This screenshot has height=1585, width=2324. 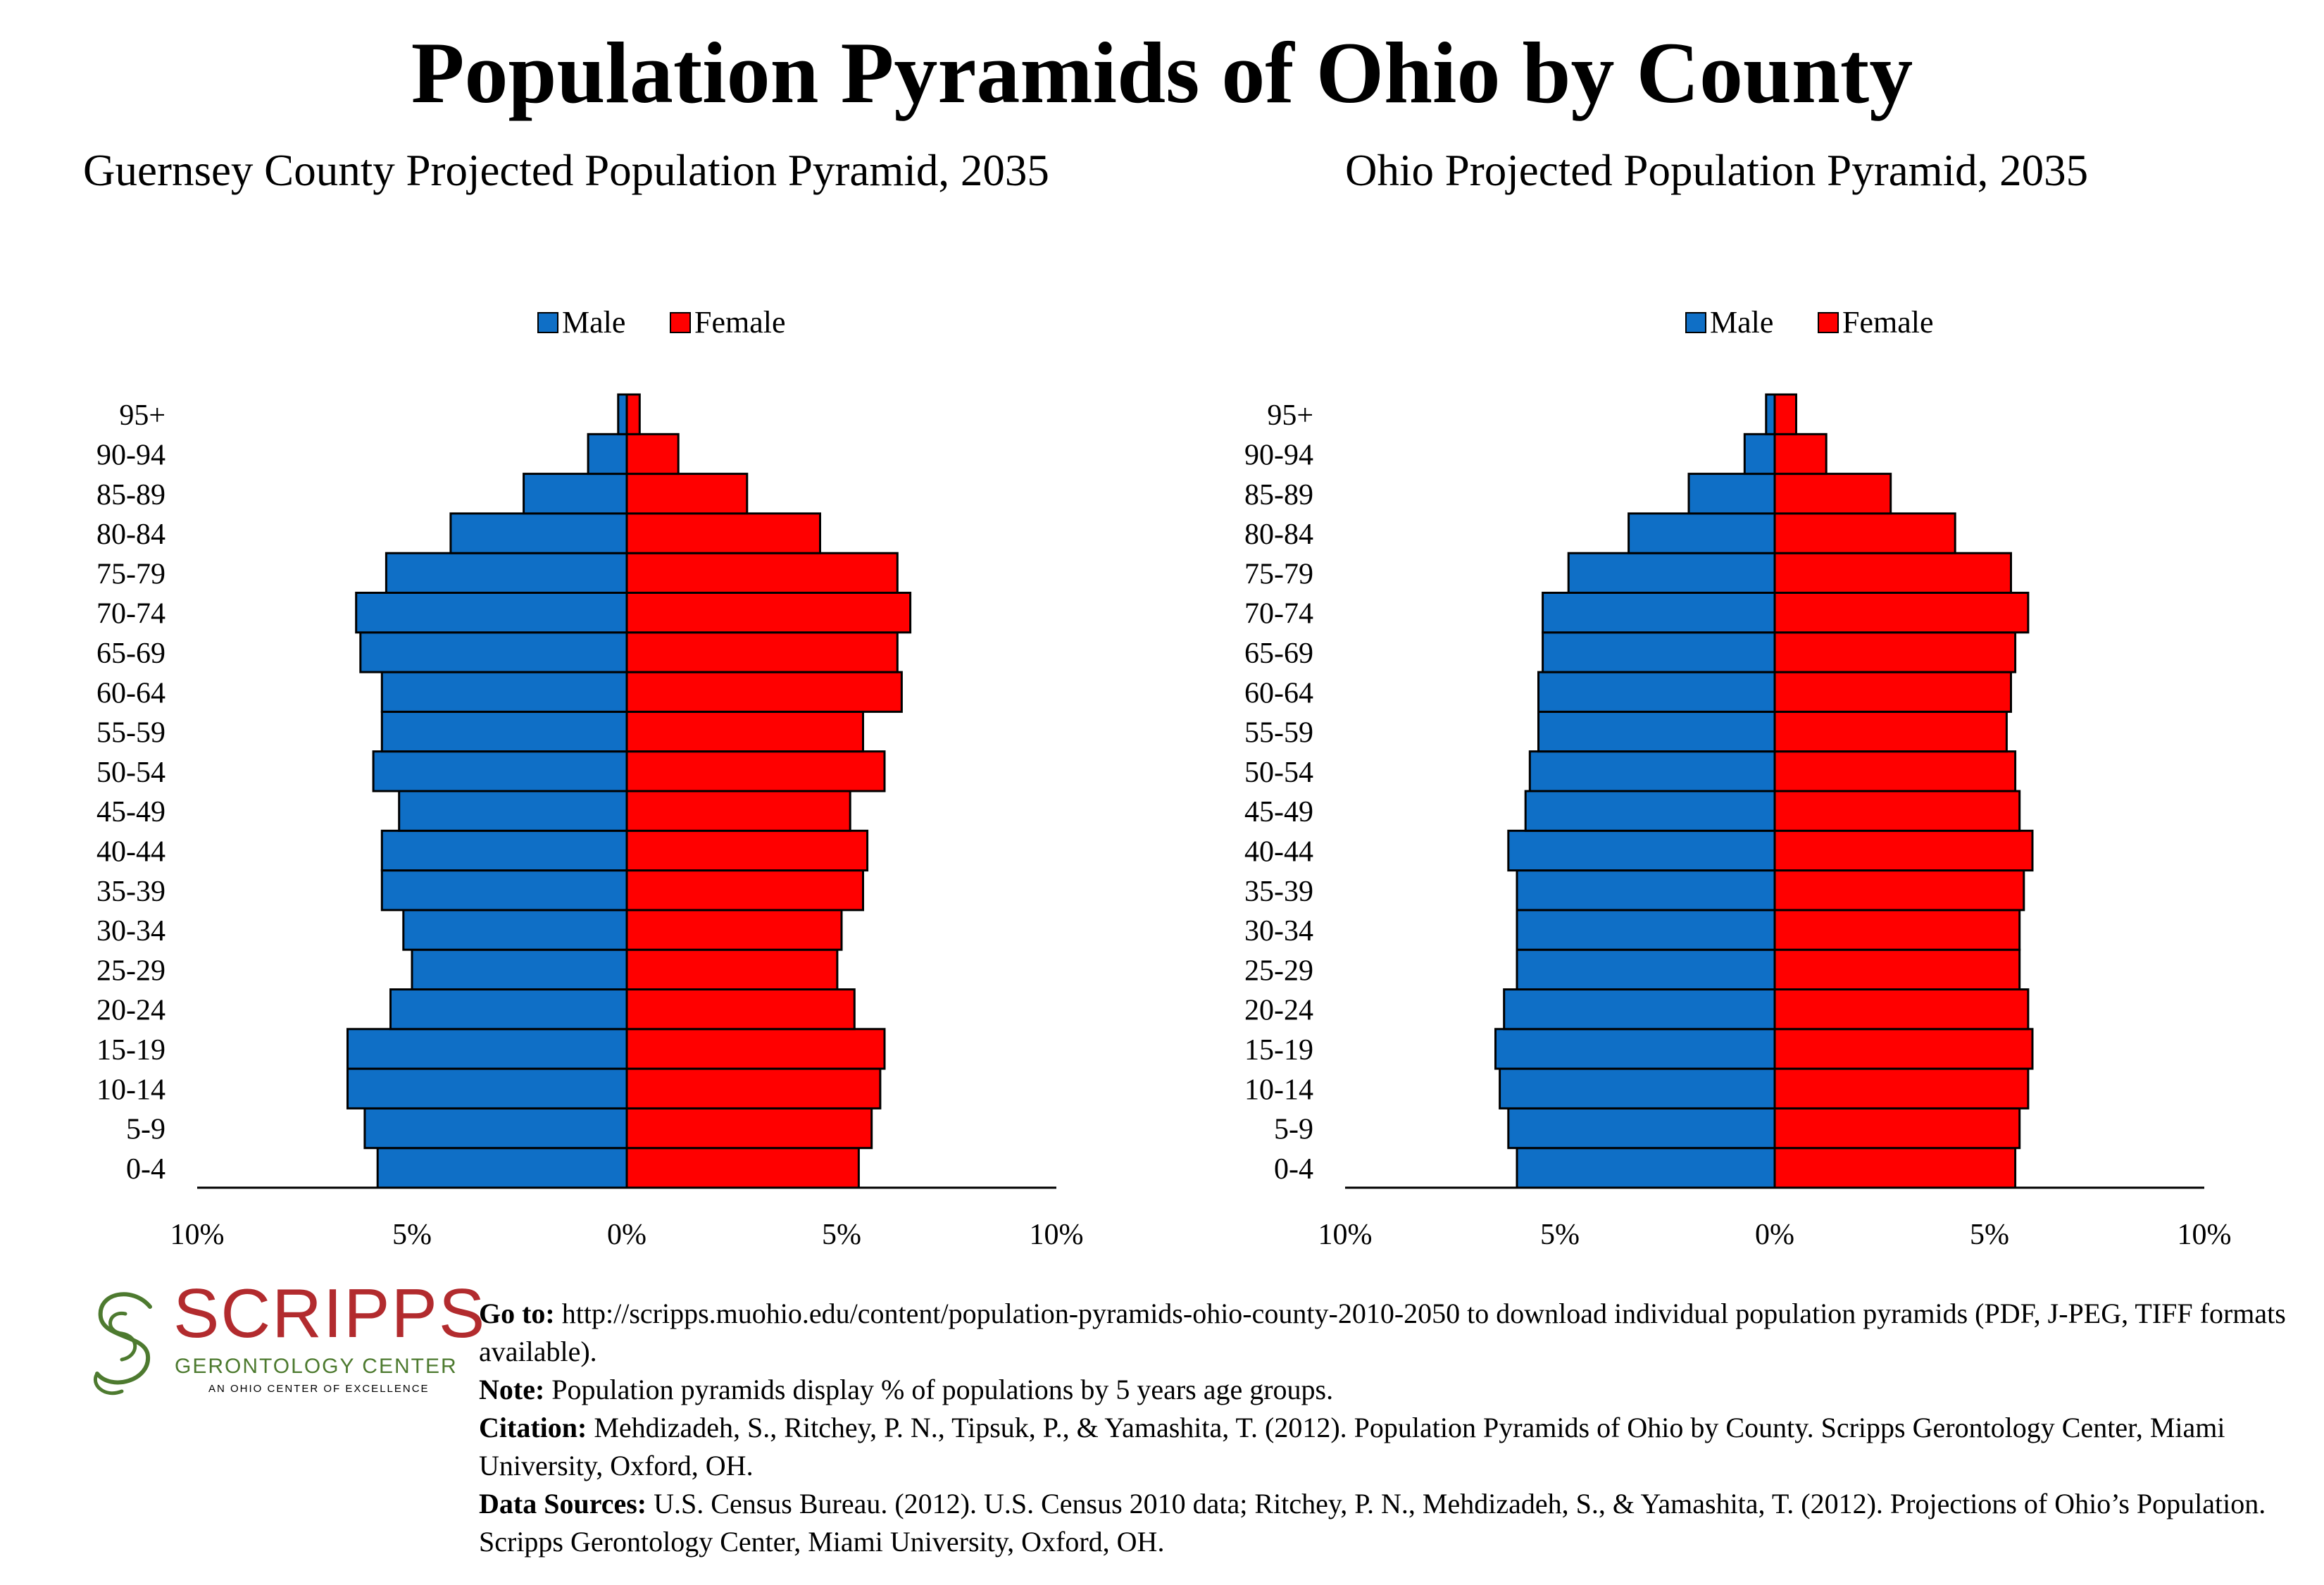 I want to click on logo-swirl-icon, so click(x=123, y=1344).